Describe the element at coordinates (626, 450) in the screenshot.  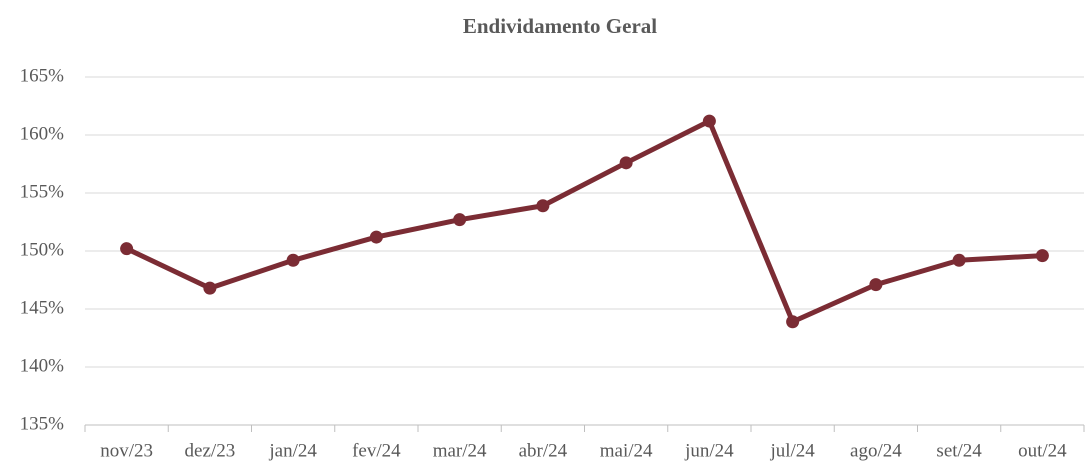
I see `x-tick-label: mai/24` at that location.